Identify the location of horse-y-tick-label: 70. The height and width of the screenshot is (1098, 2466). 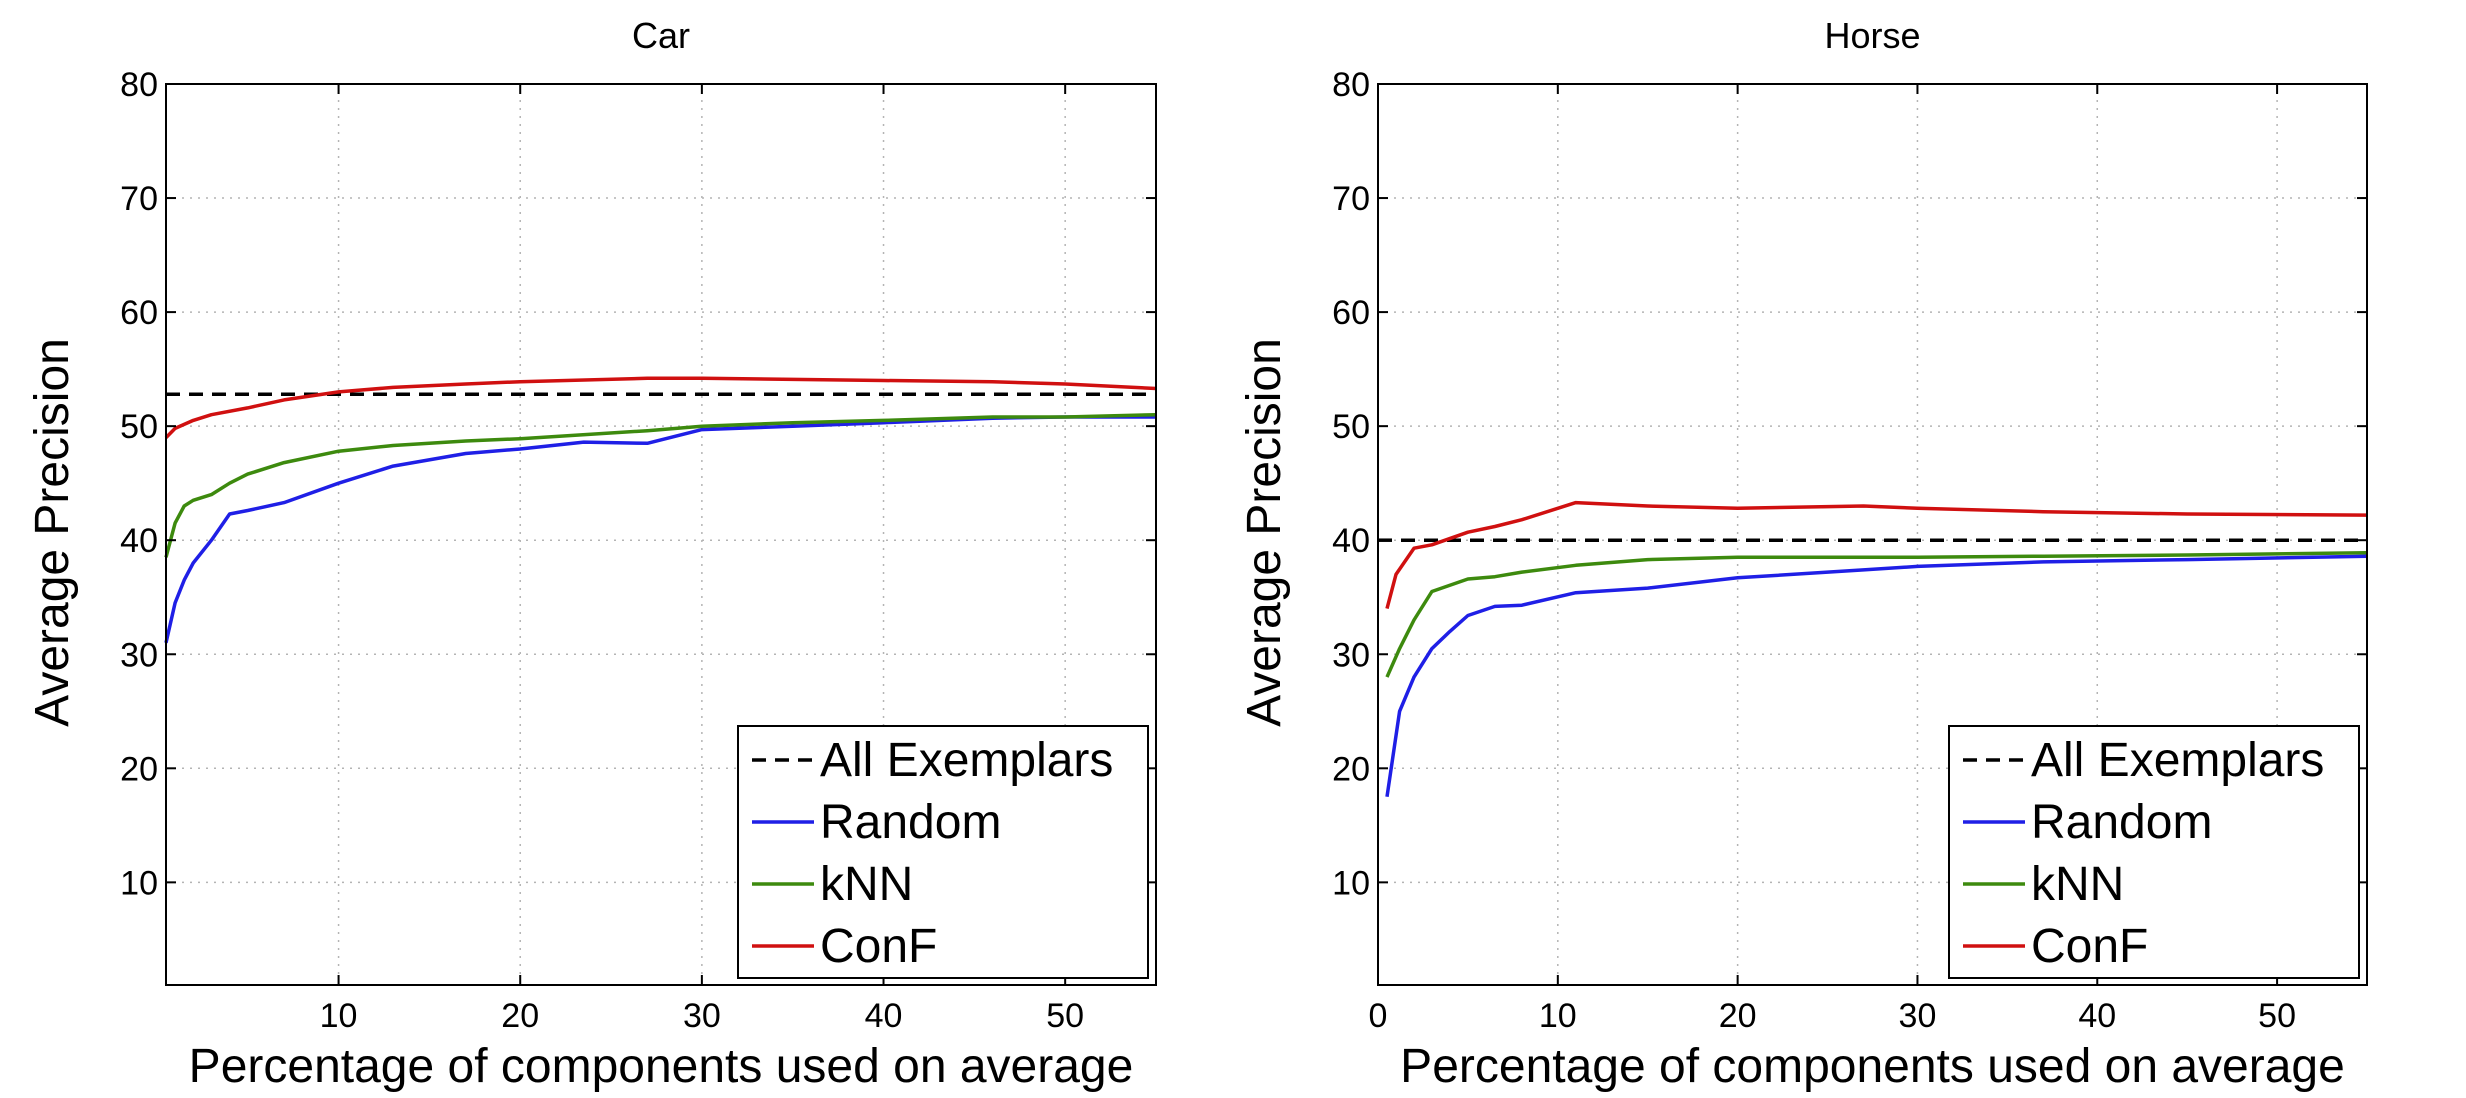
(1351, 199).